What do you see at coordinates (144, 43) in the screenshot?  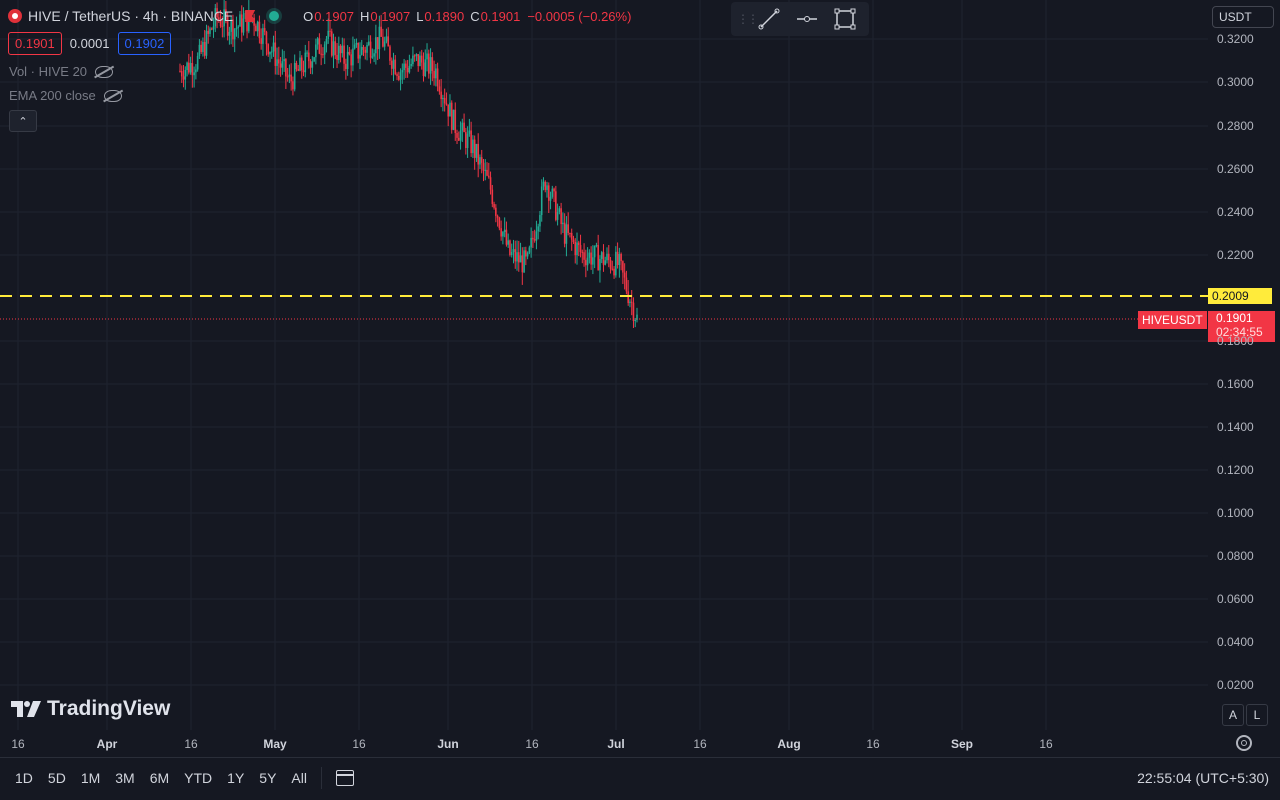 I see `buy-price-box: 0.1902` at bounding box center [144, 43].